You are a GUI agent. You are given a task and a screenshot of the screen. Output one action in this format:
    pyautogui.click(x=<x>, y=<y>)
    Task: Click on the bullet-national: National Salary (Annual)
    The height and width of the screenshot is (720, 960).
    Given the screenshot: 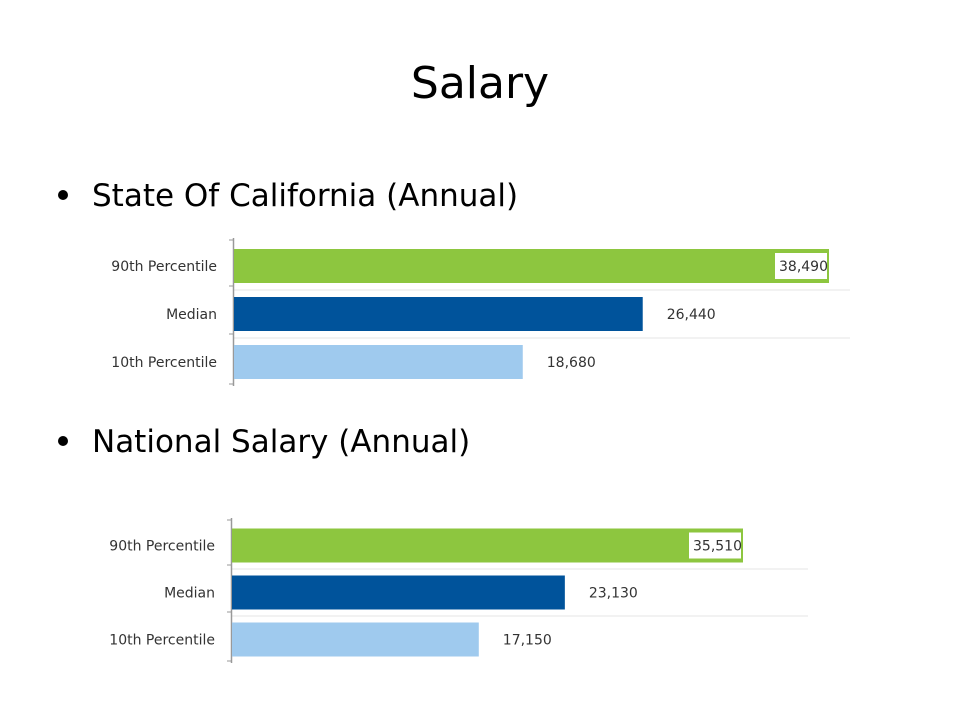 What is the action you would take?
    pyautogui.click(x=264, y=442)
    